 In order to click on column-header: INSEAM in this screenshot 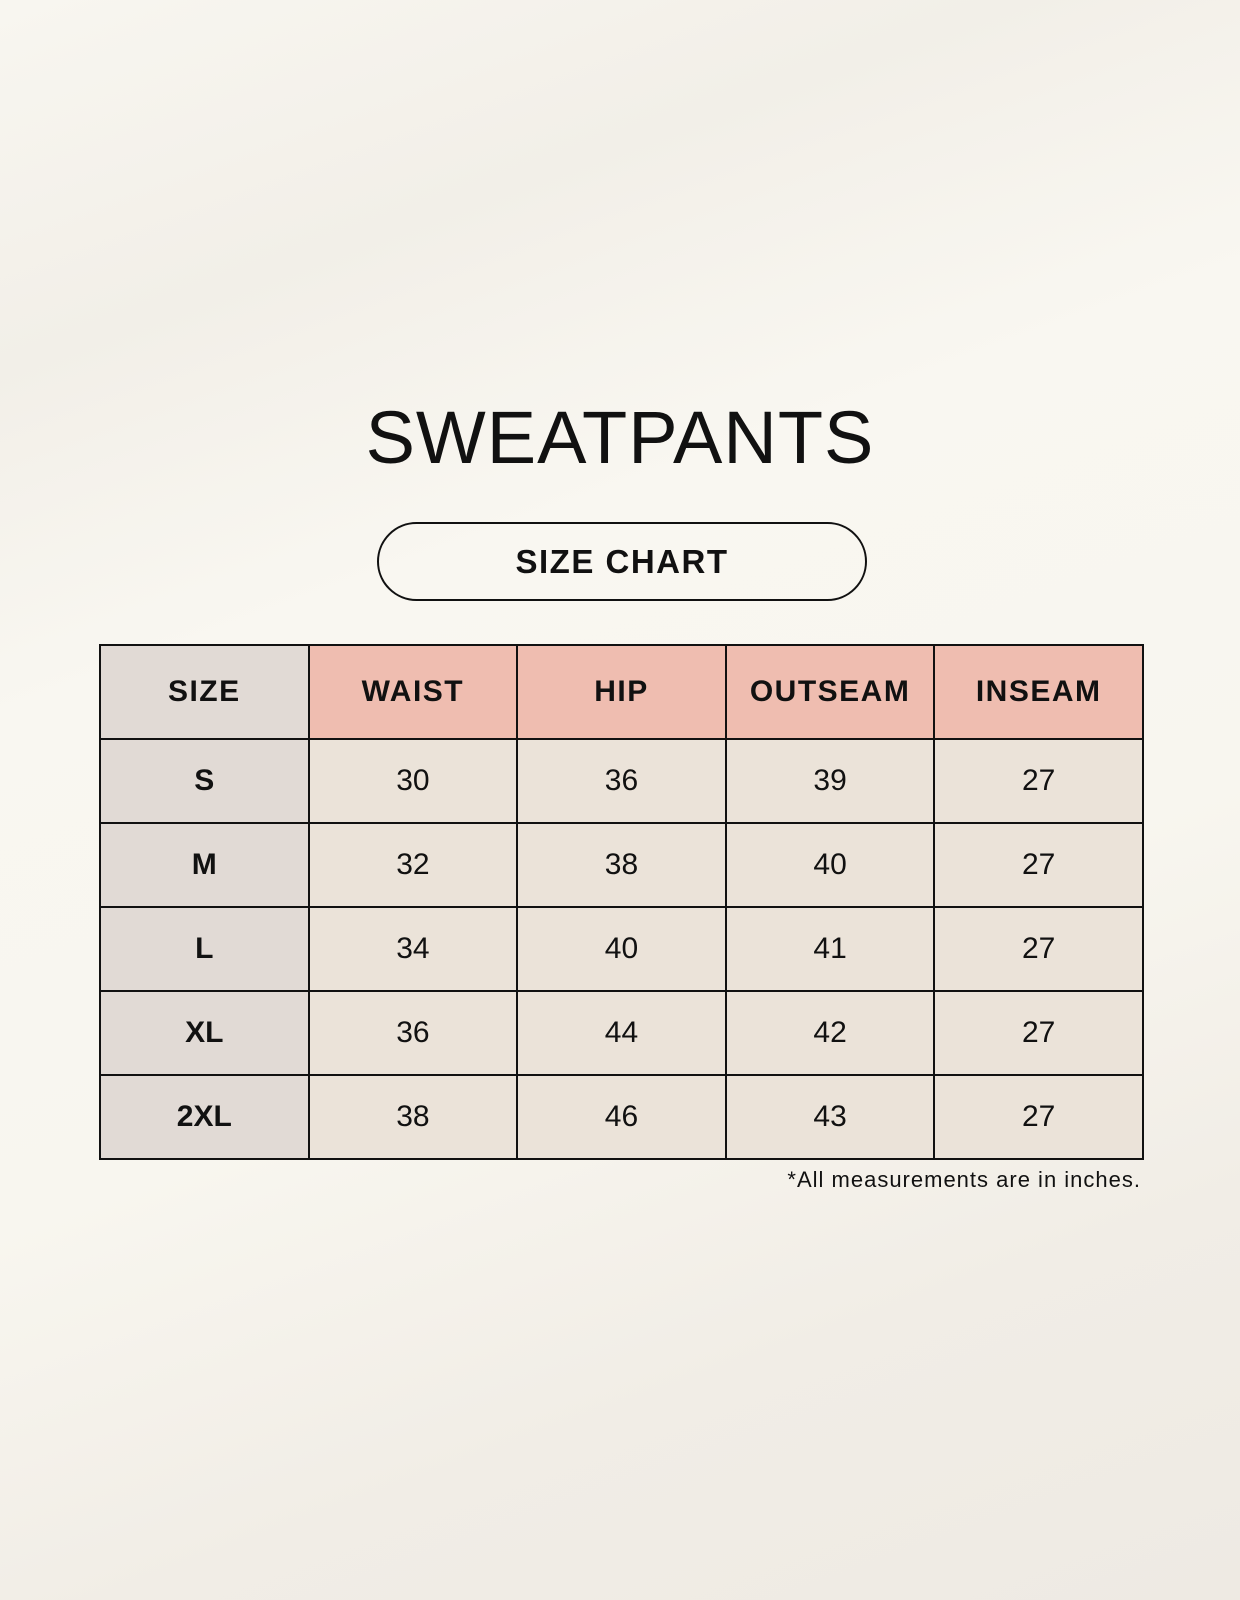, I will do `click(1038, 692)`.